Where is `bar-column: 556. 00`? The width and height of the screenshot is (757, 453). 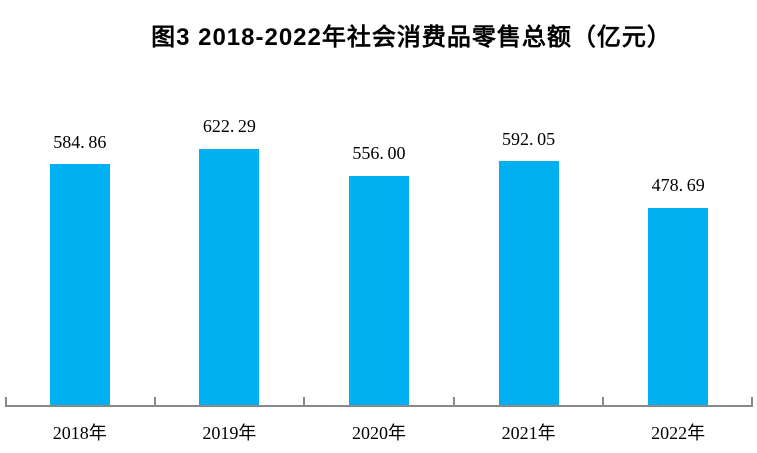
bar-column: 556. 00 is located at coordinates (379, 261).